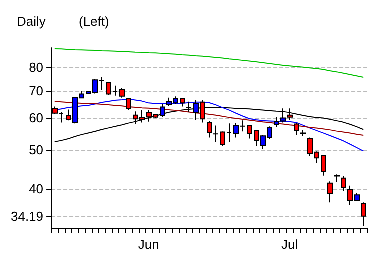  What do you see at coordinates (36, 188) in the screenshot?
I see `y-tick-label: 40` at bounding box center [36, 188].